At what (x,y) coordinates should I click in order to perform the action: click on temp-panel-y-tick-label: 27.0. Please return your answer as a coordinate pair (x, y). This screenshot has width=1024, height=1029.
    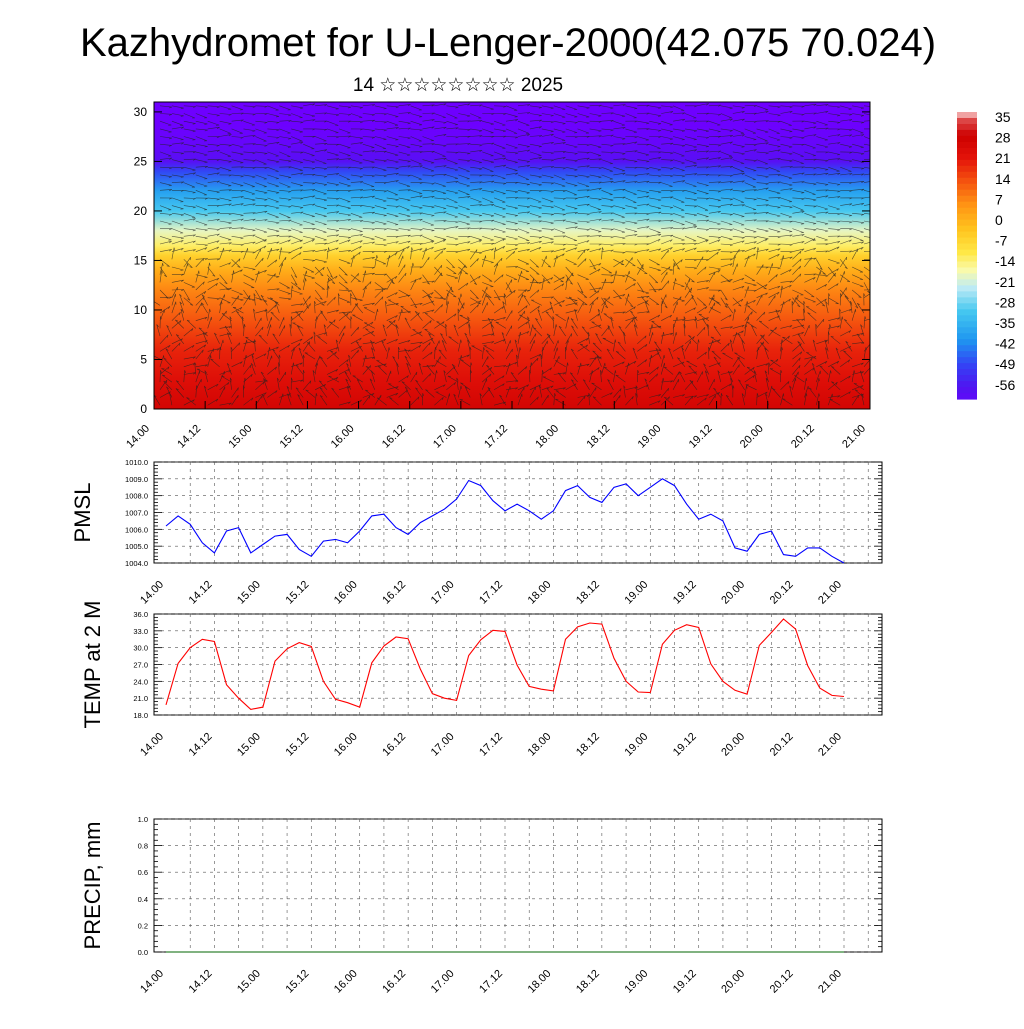
    Looking at the image, I should click on (140, 665).